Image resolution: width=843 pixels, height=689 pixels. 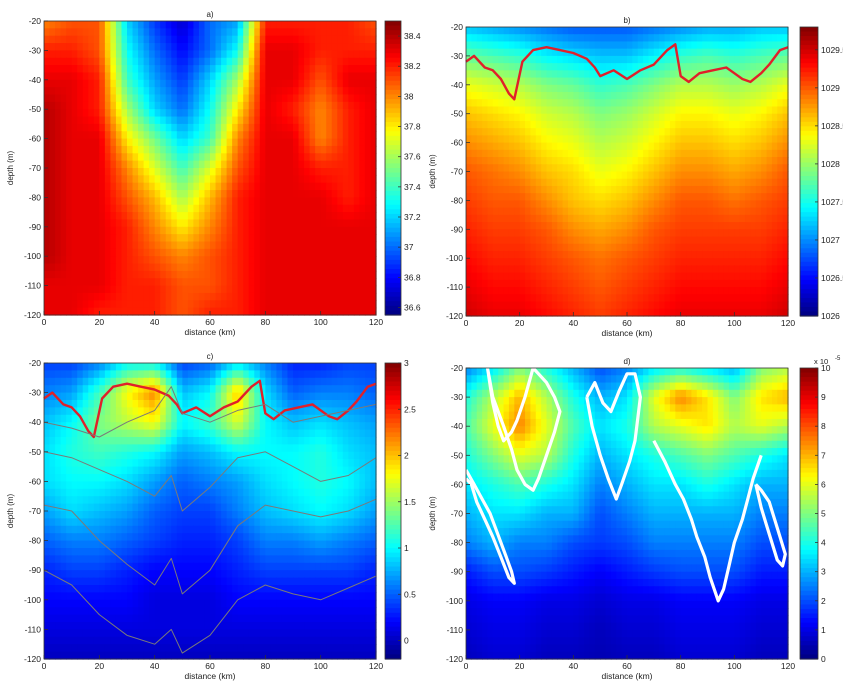 What do you see at coordinates (393, 303) in the screenshot?
I see `colorbar-swatch` at bounding box center [393, 303].